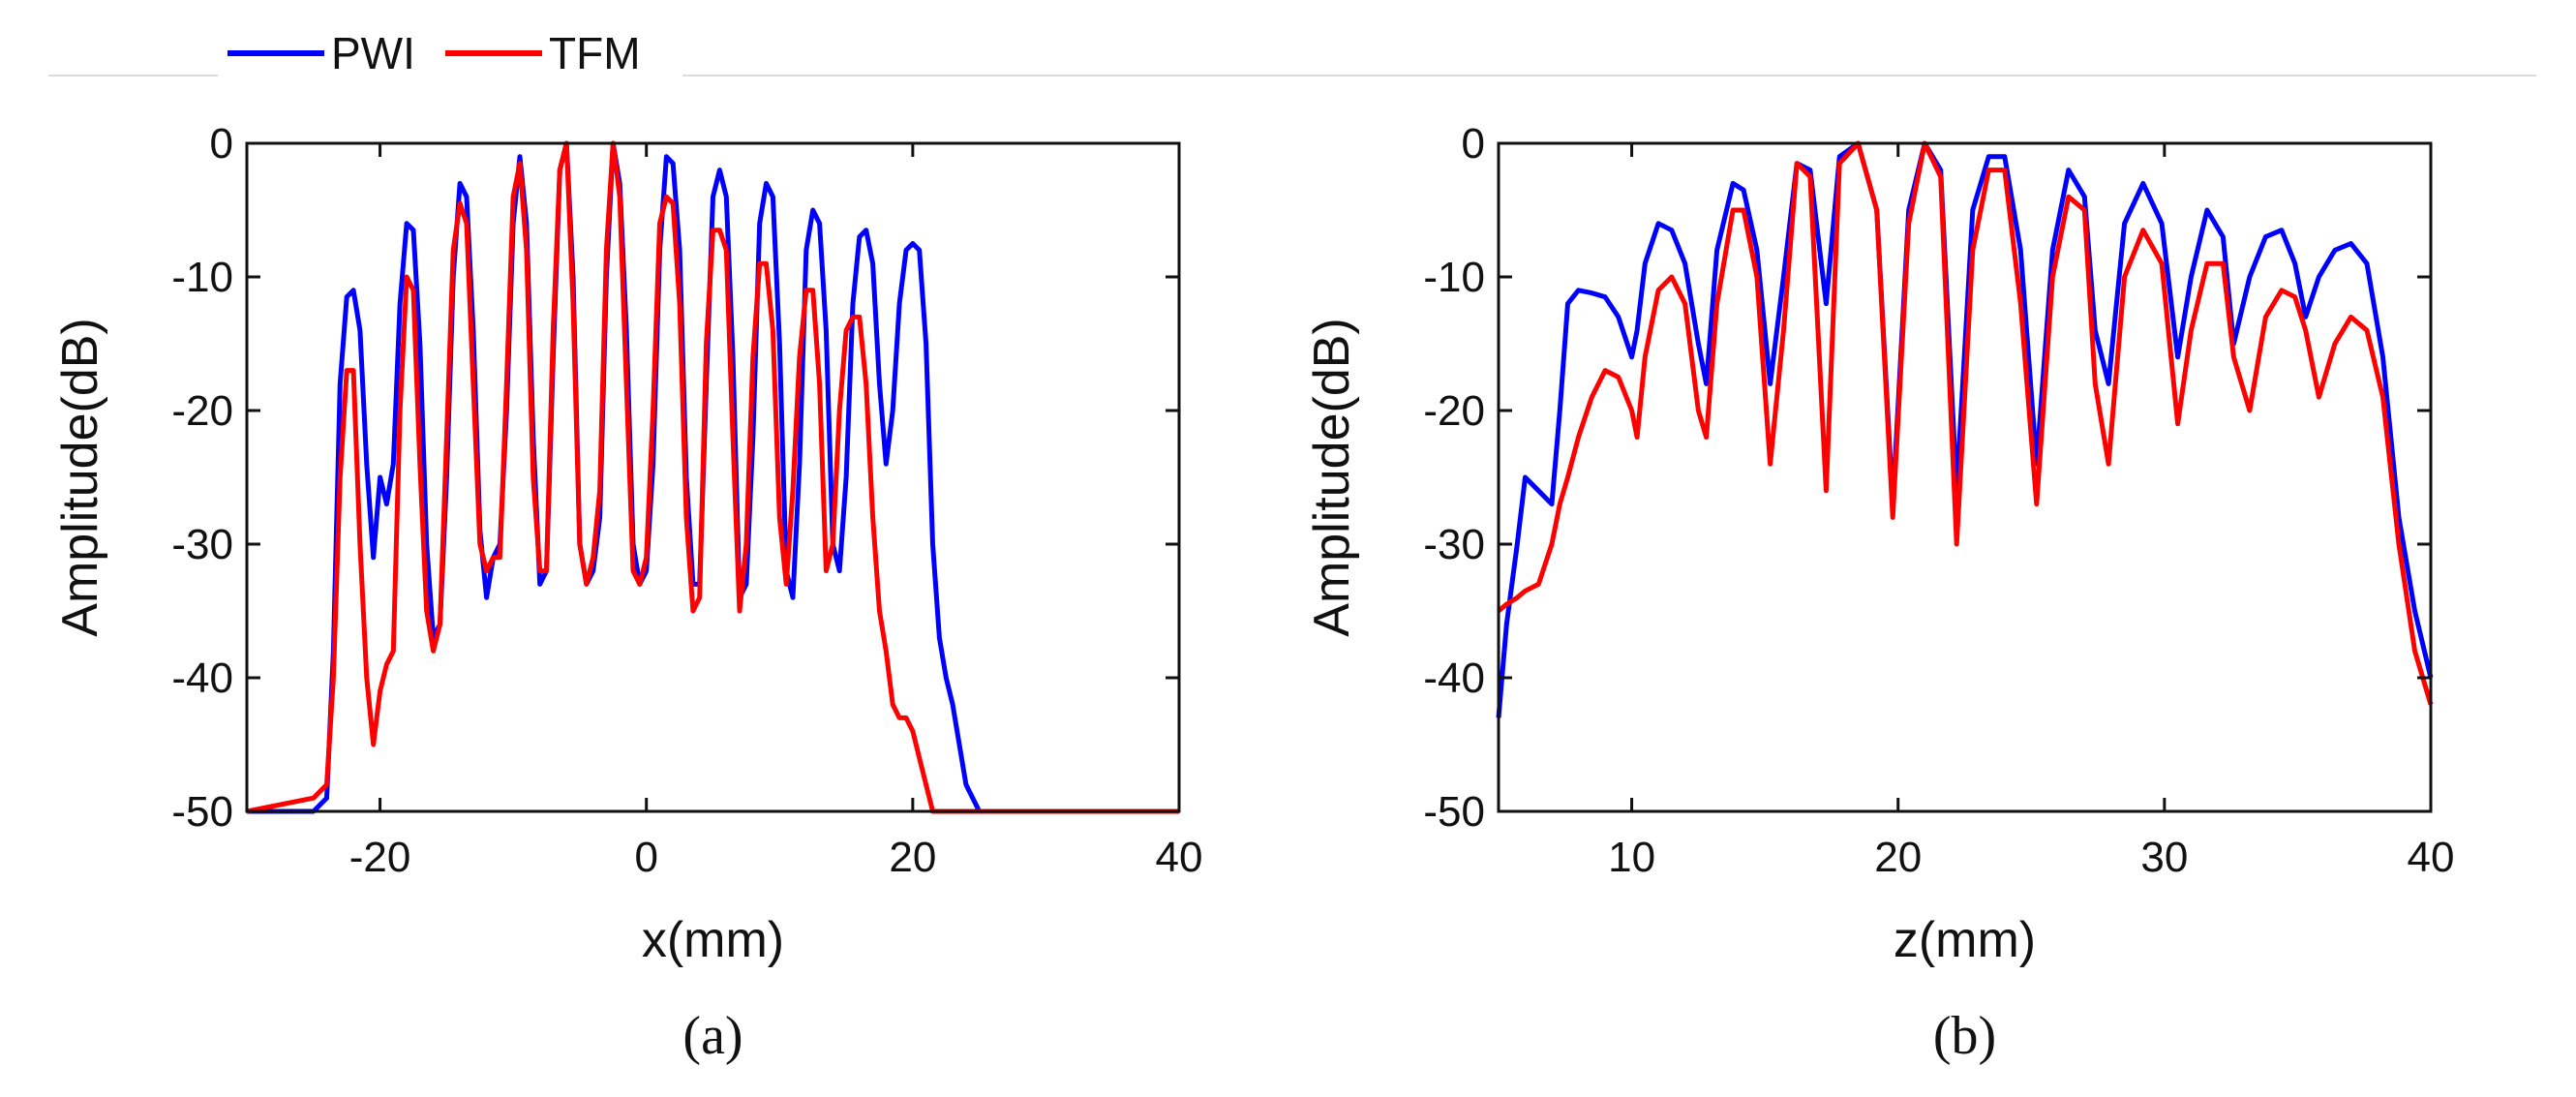 The image size is (2576, 1097). What do you see at coordinates (80, 477) in the screenshot?
I see `y-axis-label-a: Amplitude(dB)` at bounding box center [80, 477].